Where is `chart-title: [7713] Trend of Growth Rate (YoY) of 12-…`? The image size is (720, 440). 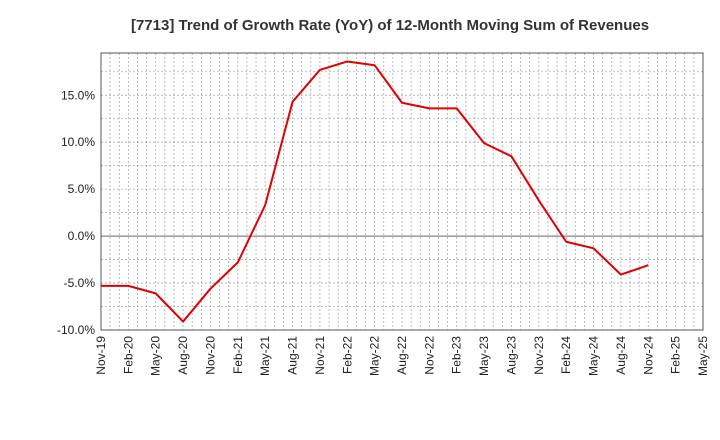 chart-title: [7713] Trend of Growth Rate (YoY) of 12-… is located at coordinates (390, 25).